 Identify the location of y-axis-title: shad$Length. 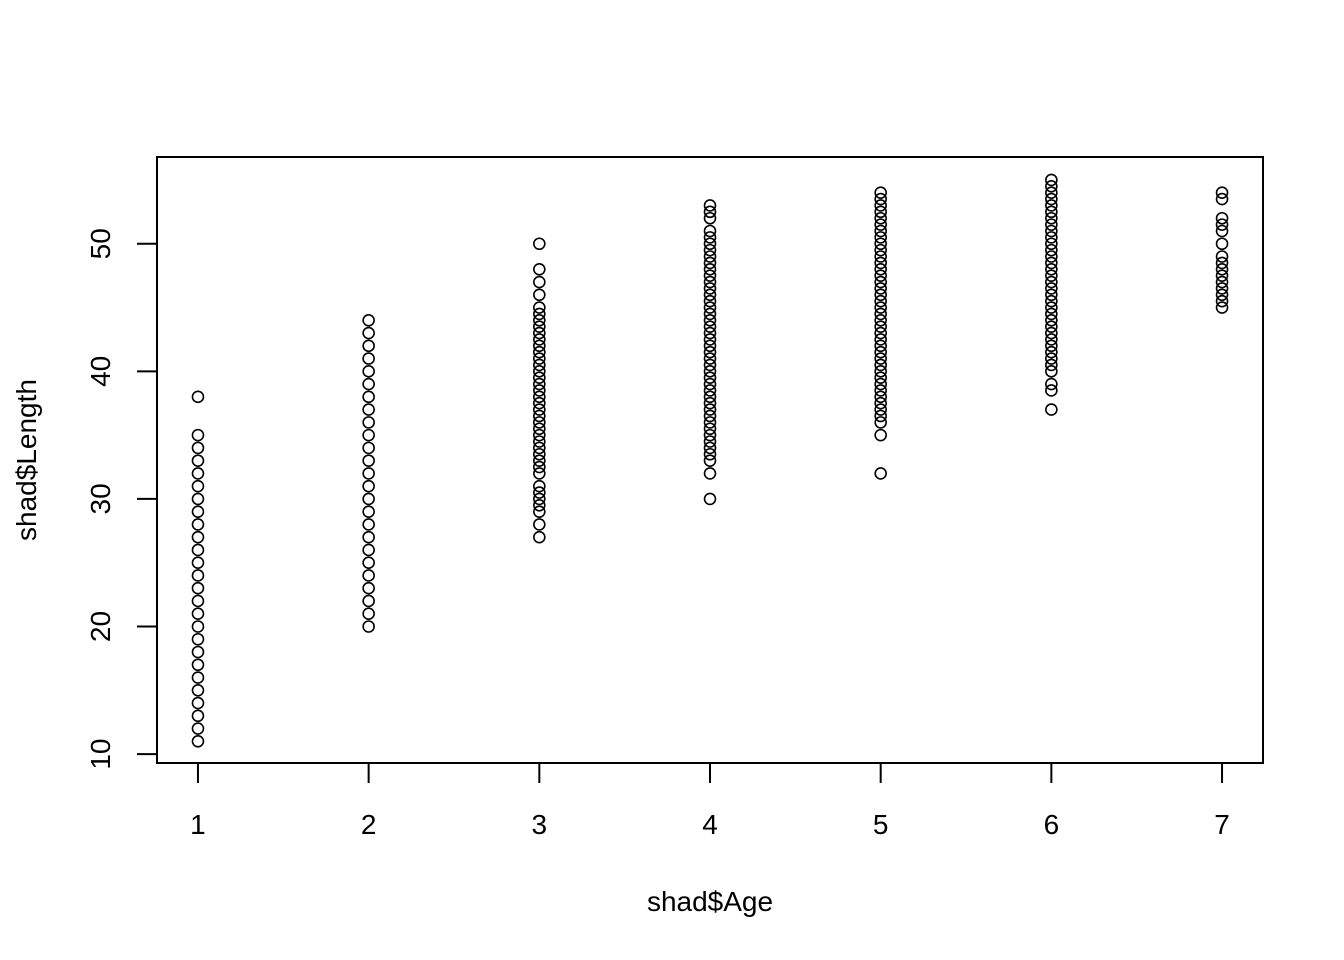
(26, 460).